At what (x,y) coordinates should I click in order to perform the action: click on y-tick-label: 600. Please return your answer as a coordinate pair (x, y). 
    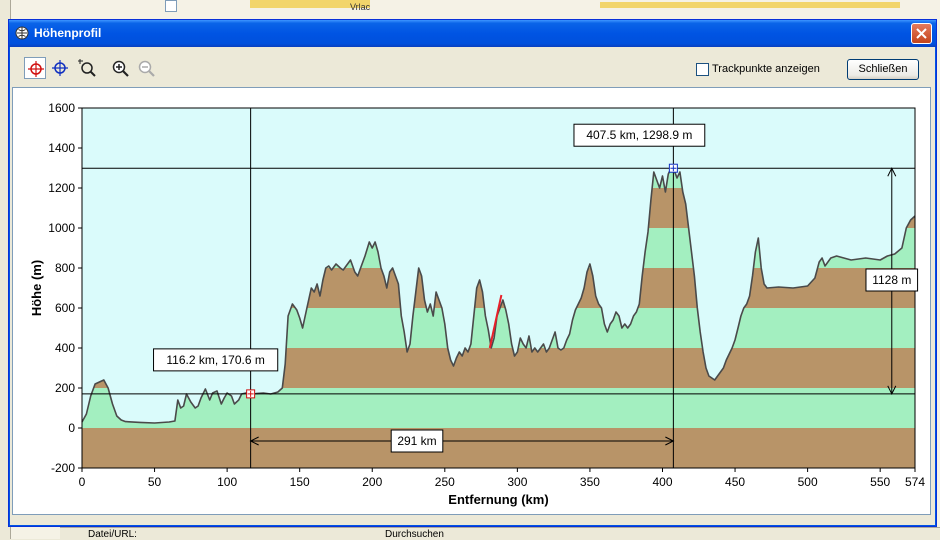
    Looking at the image, I should click on (65, 308).